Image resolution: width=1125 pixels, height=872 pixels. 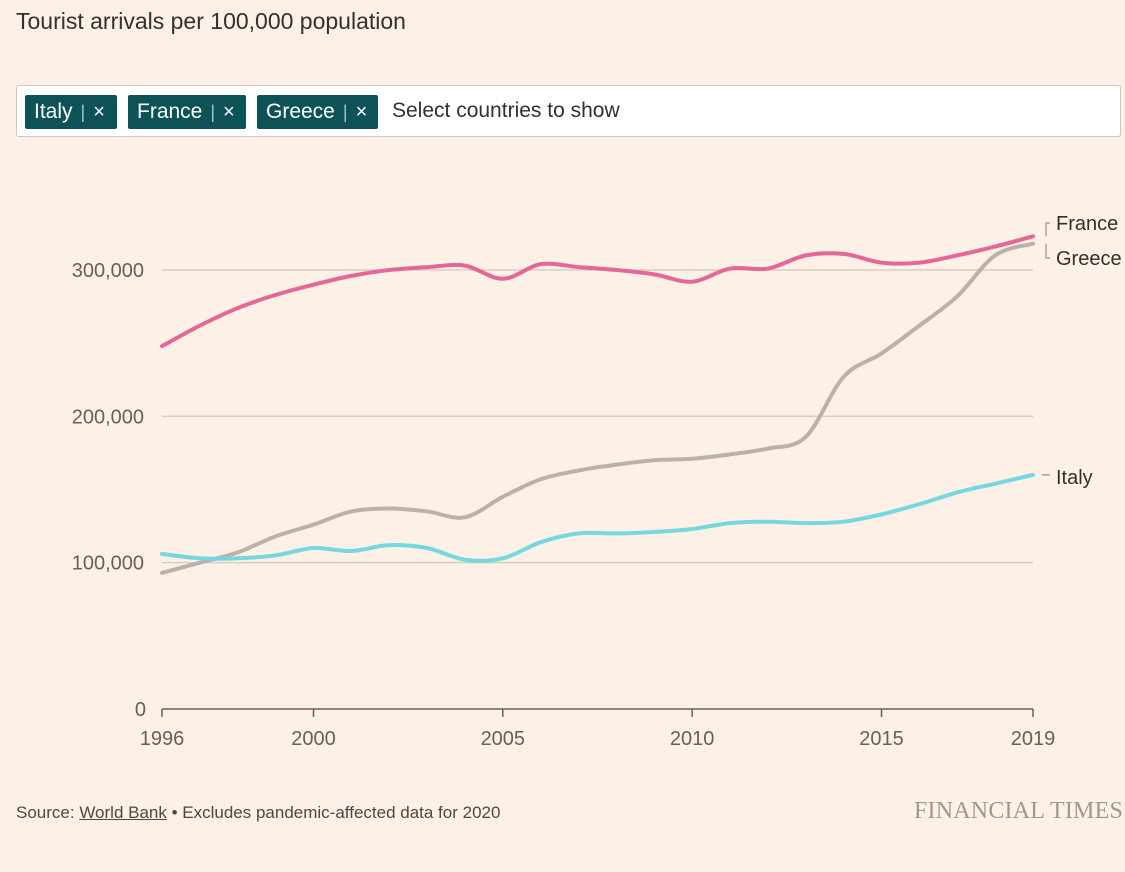 I want to click on series-line-italy, so click(x=597, y=517).